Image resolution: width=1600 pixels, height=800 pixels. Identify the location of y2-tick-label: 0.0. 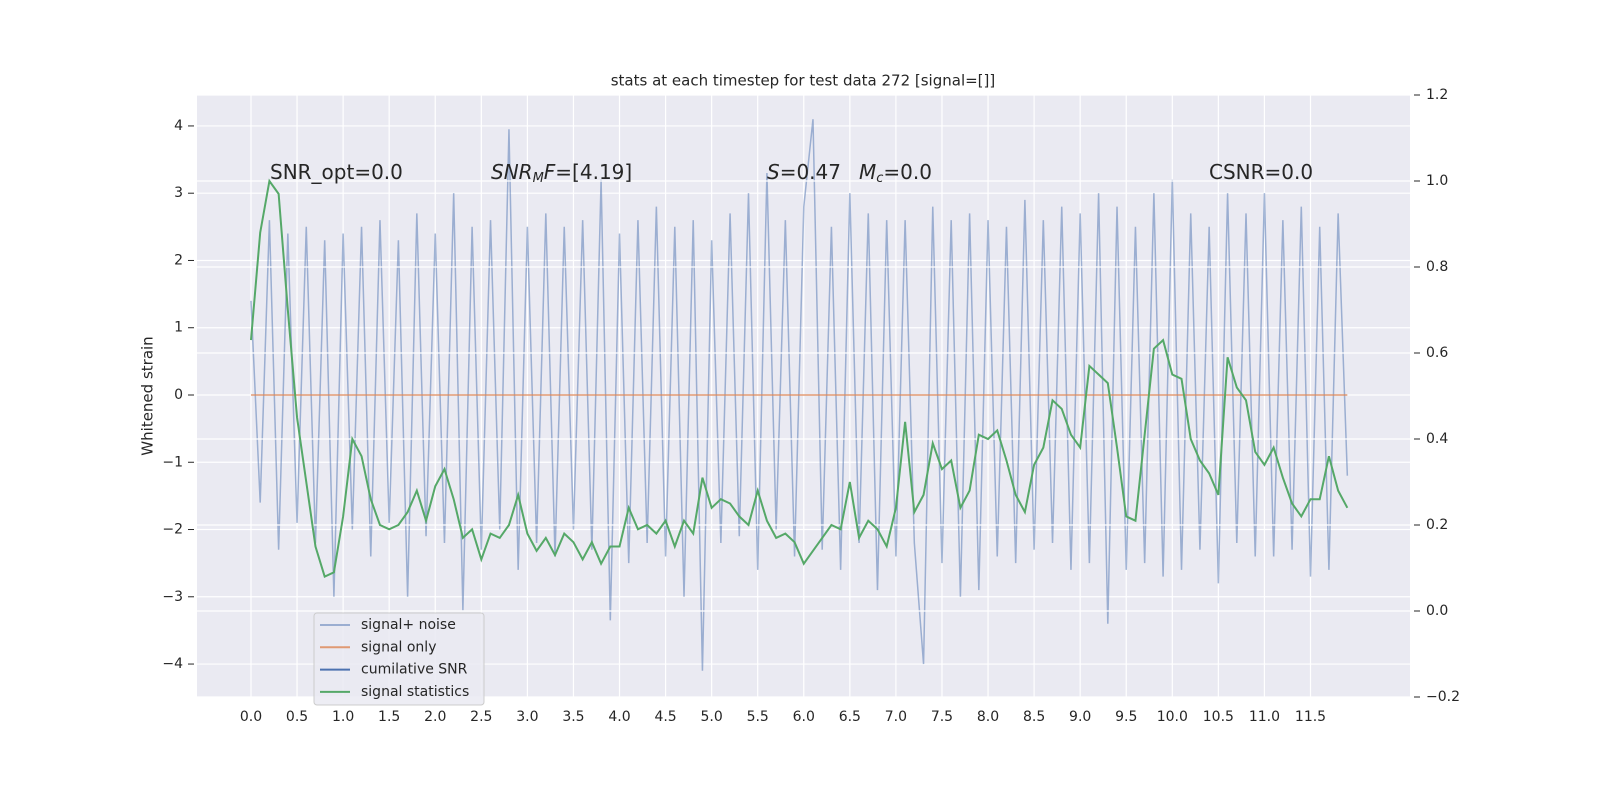
(1437, 611).